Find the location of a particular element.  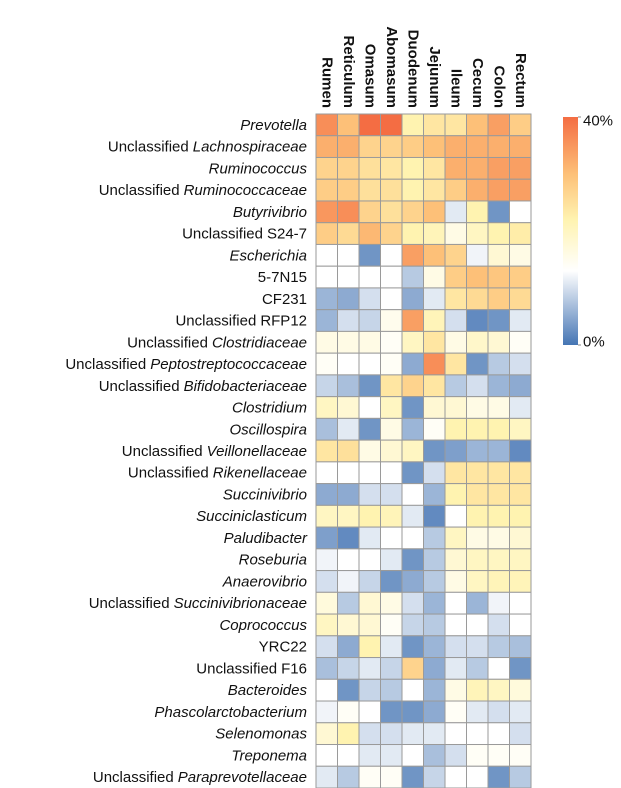

row-label: YRC22 is located at coordinates (283, 646).